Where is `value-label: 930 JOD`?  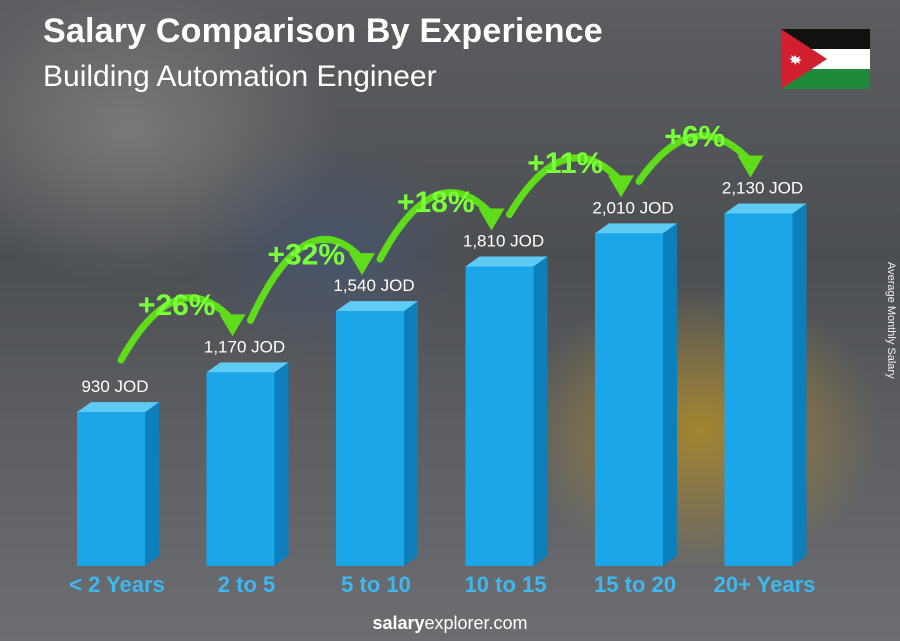 value-label: 930 JOD is located at coordinates (114, 386).